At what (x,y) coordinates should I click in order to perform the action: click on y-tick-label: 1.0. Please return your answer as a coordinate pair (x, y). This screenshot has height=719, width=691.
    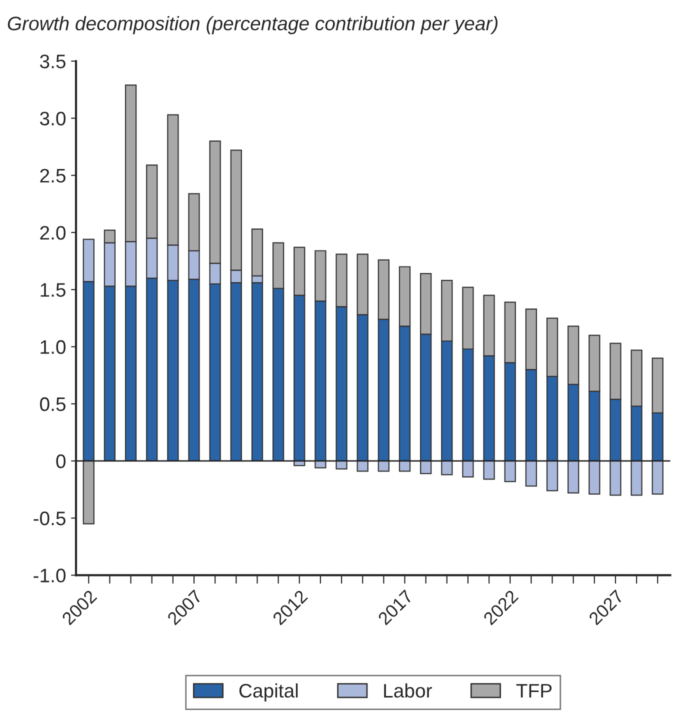
    Looking at the image, I should click on (53, 347).